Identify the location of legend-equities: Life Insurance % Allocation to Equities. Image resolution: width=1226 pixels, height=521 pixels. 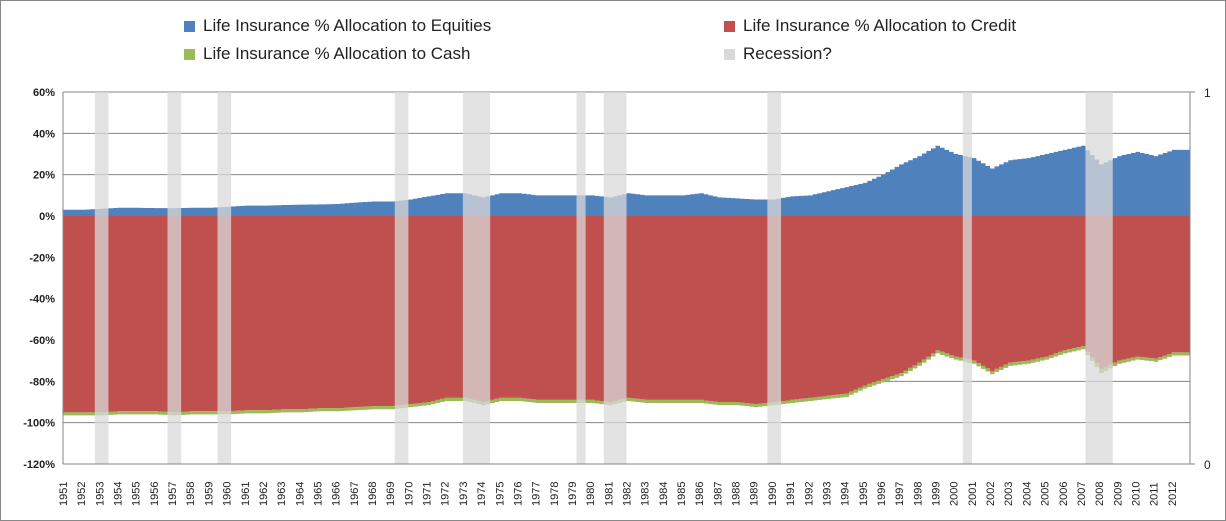
(337, 26).